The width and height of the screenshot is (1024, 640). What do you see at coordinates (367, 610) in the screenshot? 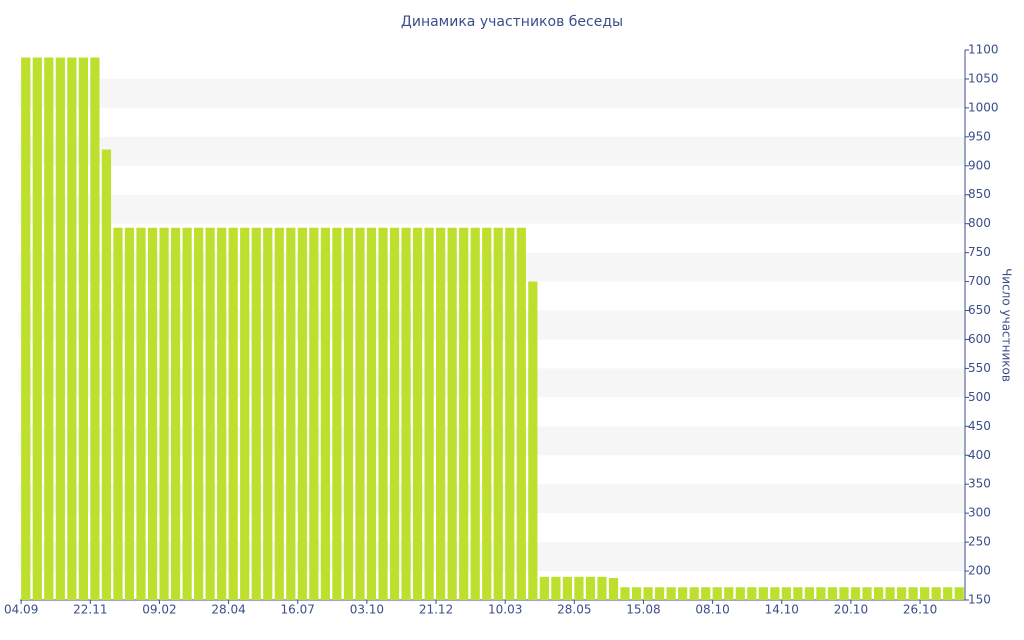
I see `x-tick-label: 03.10` at bounding box center [367, 610].